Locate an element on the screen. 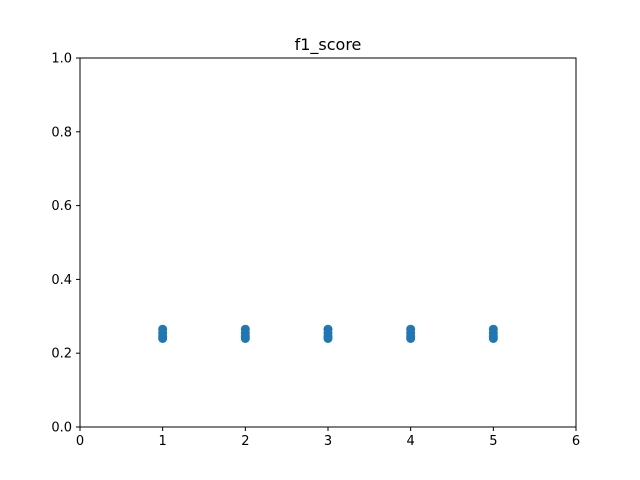 This screenshot has width=640, height=480. y-tick-label: 0.4 is located at coordinates (61, 280).